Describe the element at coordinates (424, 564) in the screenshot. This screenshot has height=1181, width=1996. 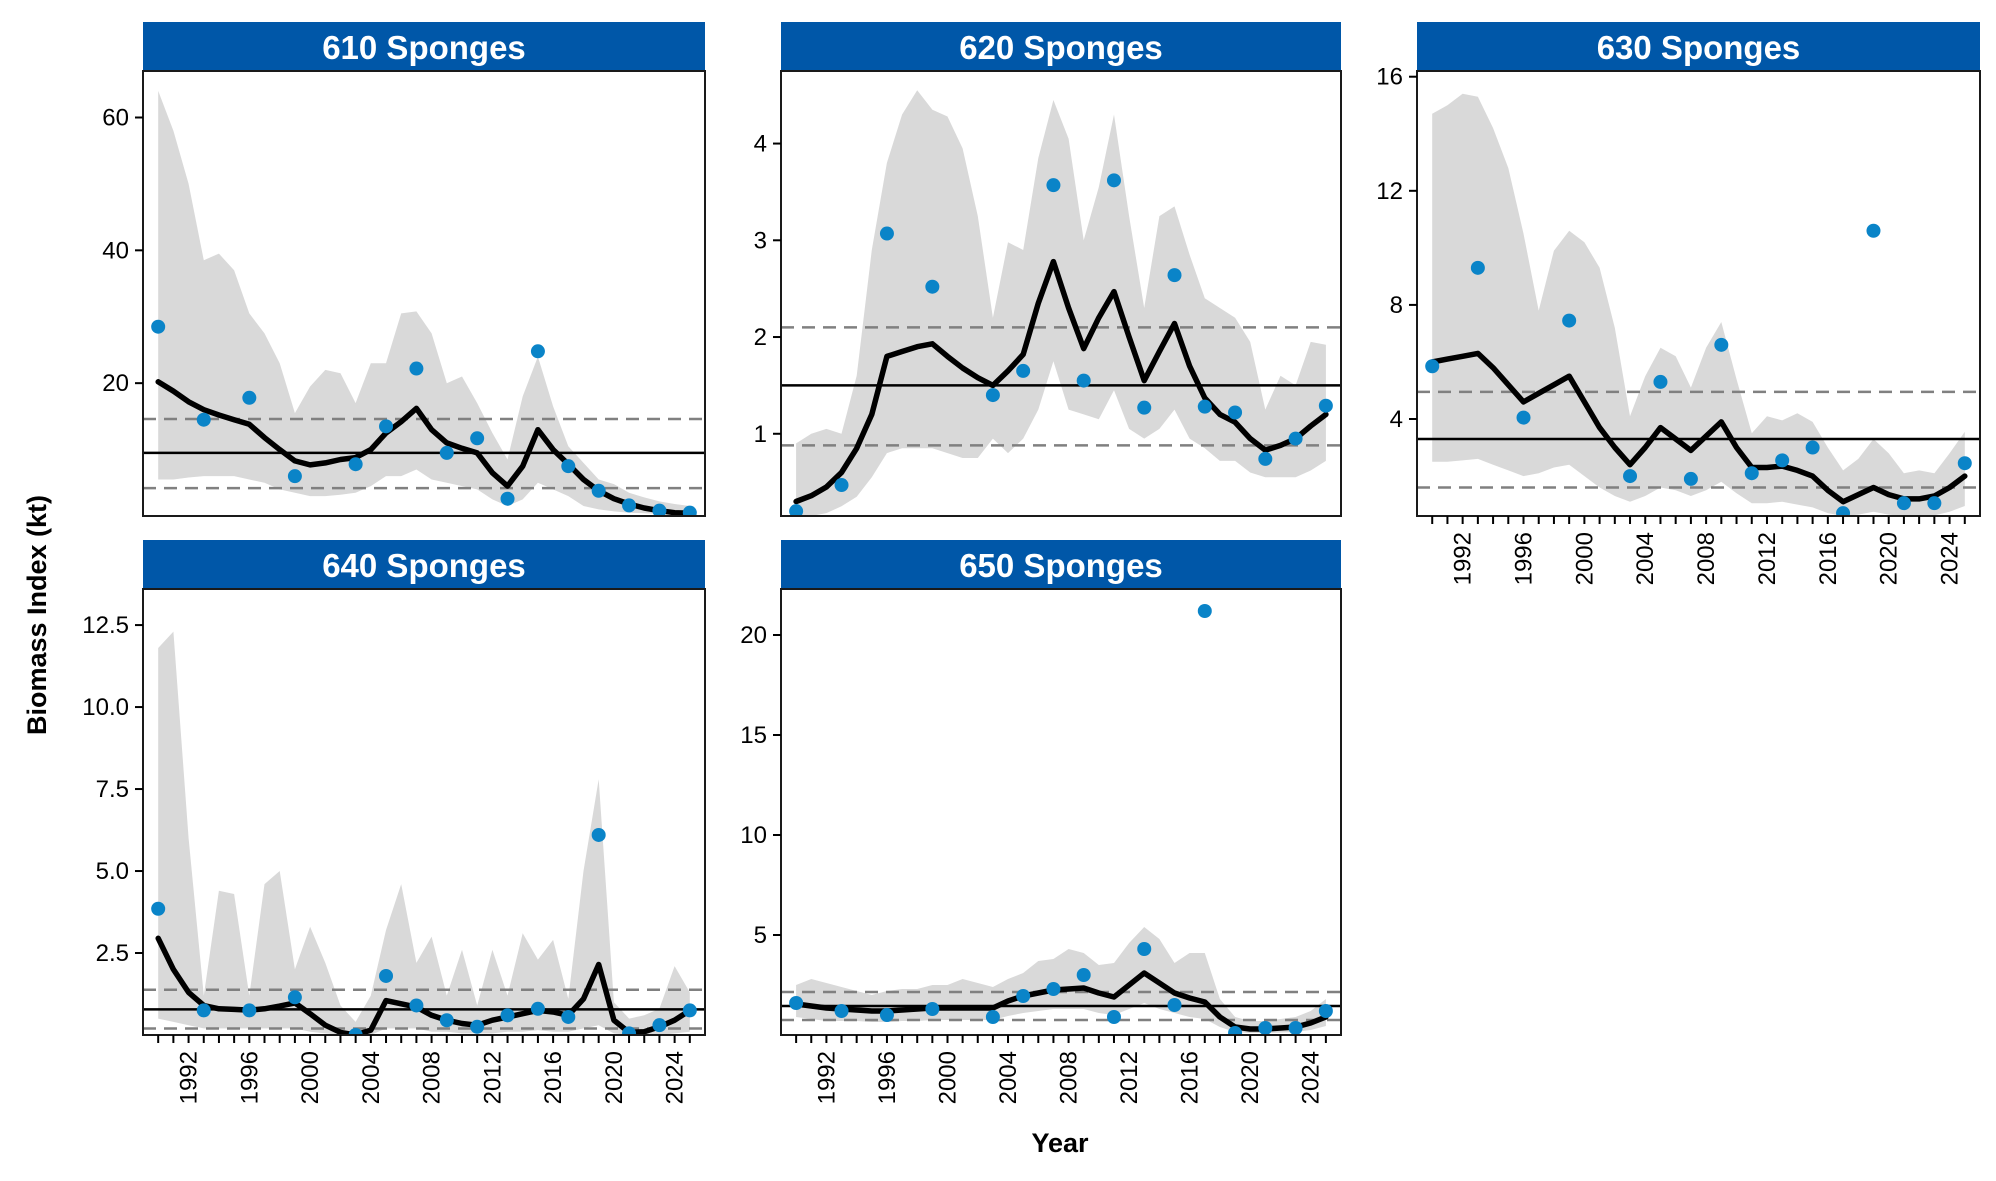
I see `panel-640-strip` at that location.